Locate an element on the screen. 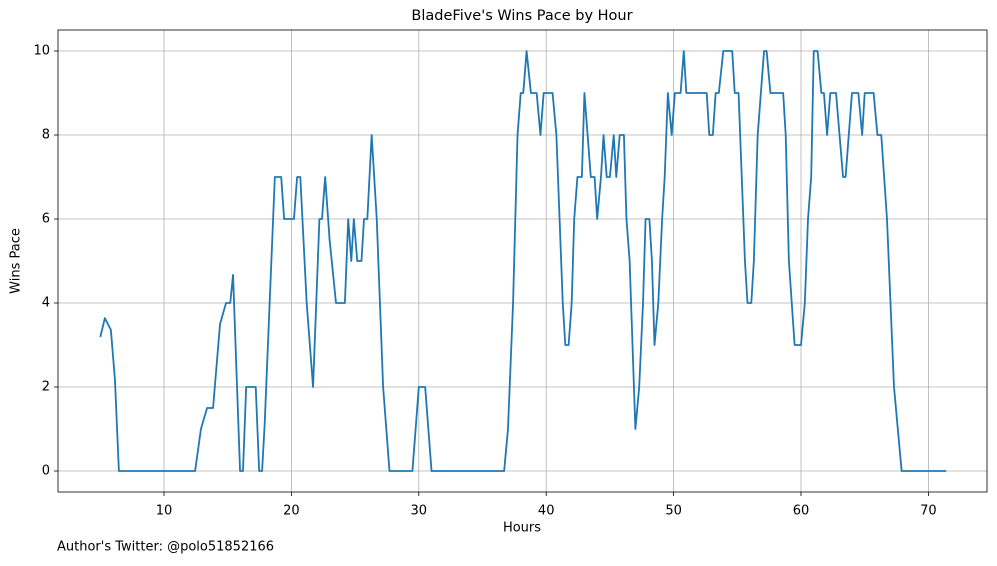 Image resolution: width=997 pixels, height=566 pixels. y-tick-label: 2 is located at coordinates (46, 387).